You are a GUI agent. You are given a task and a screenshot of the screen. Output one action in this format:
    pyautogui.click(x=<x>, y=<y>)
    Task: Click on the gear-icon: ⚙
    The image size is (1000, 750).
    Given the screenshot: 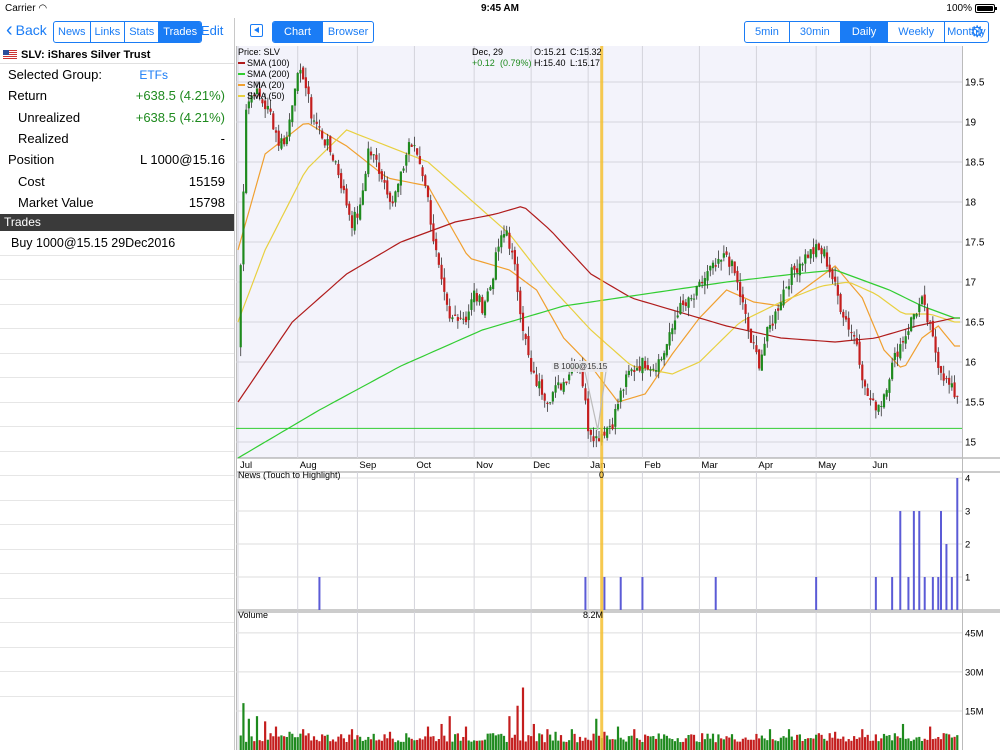 What is the action you would take?
    pyautogui.click(x=977, y=32)
    